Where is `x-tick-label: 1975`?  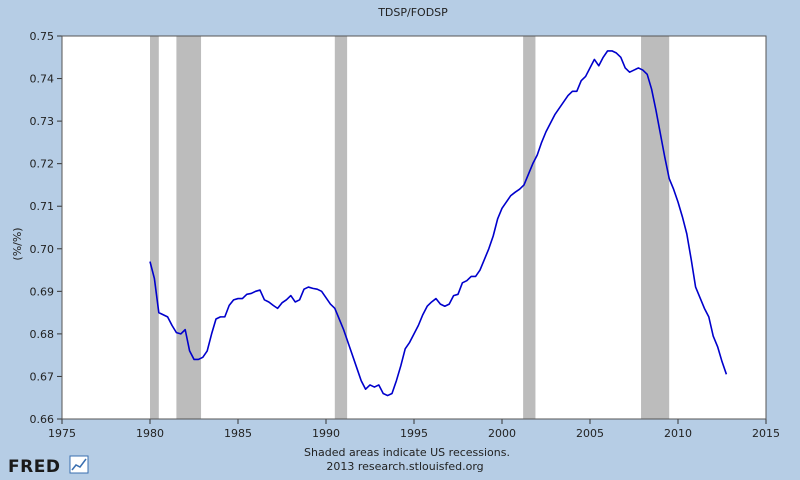
x-tick-label: 1975 is located at coordinates (62, 433).